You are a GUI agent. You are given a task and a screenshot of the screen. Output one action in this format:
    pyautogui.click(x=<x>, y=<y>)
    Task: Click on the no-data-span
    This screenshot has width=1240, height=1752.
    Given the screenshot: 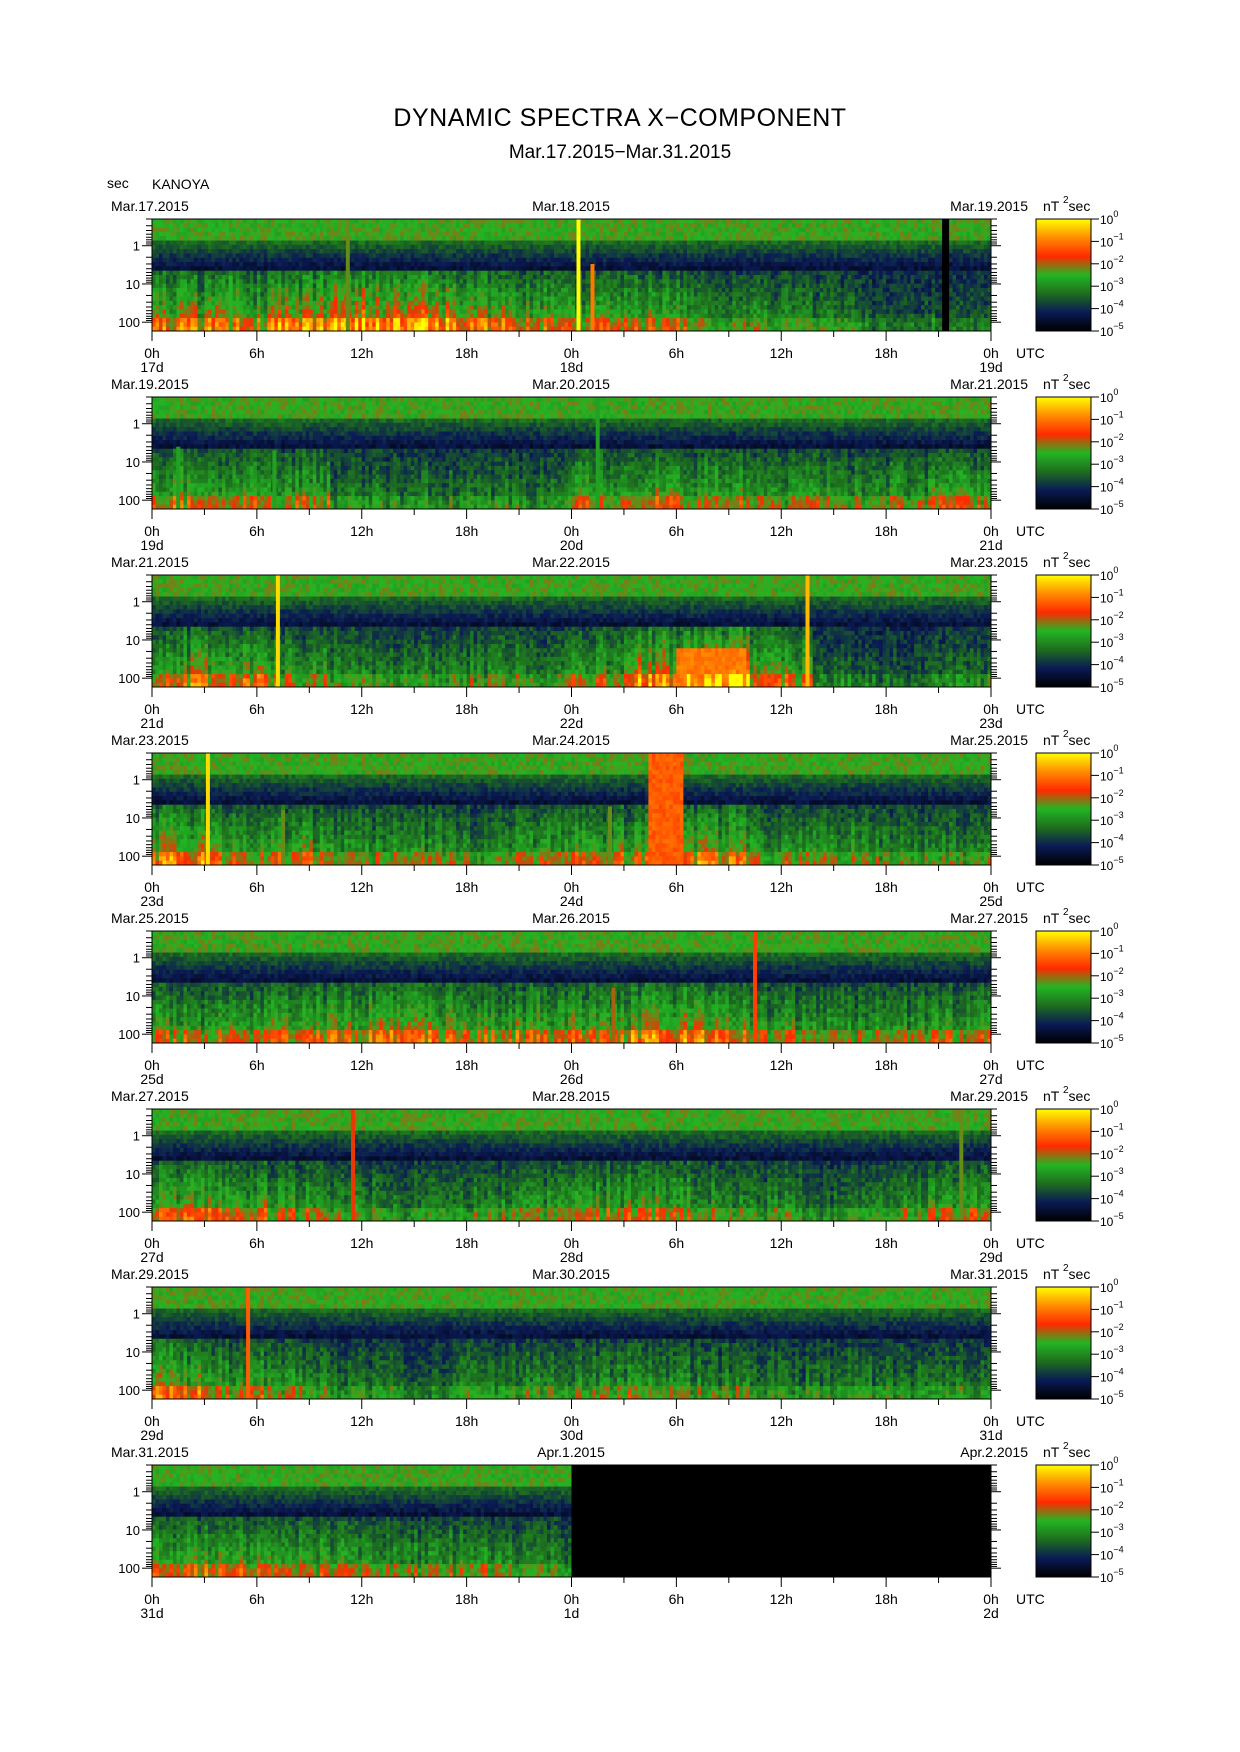 What is the action you would take?
    pyautogui.click(x=782, y=1521)
    